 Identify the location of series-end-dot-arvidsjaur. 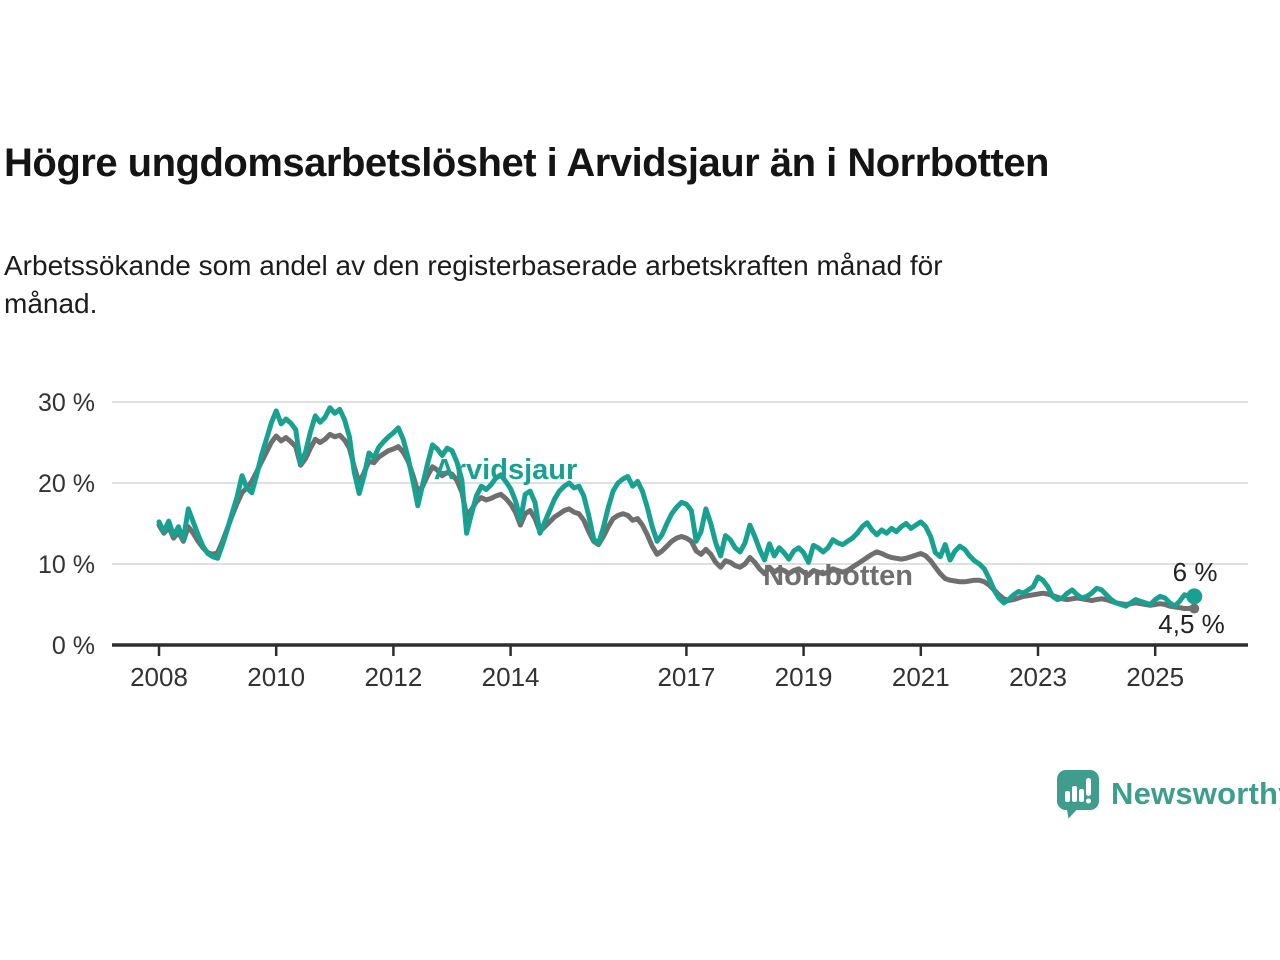
(1194, 596).